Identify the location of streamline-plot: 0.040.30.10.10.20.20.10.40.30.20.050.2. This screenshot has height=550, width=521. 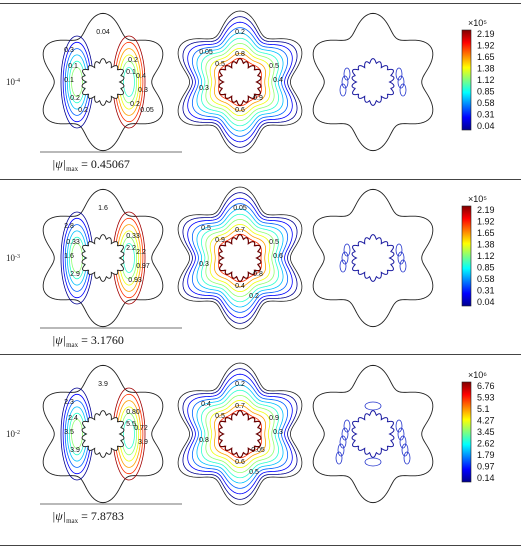
(103, 82).